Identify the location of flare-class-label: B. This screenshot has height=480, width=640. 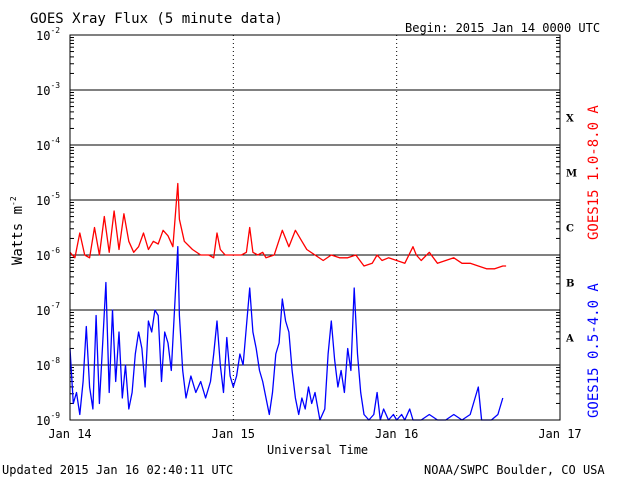
(570, 284).